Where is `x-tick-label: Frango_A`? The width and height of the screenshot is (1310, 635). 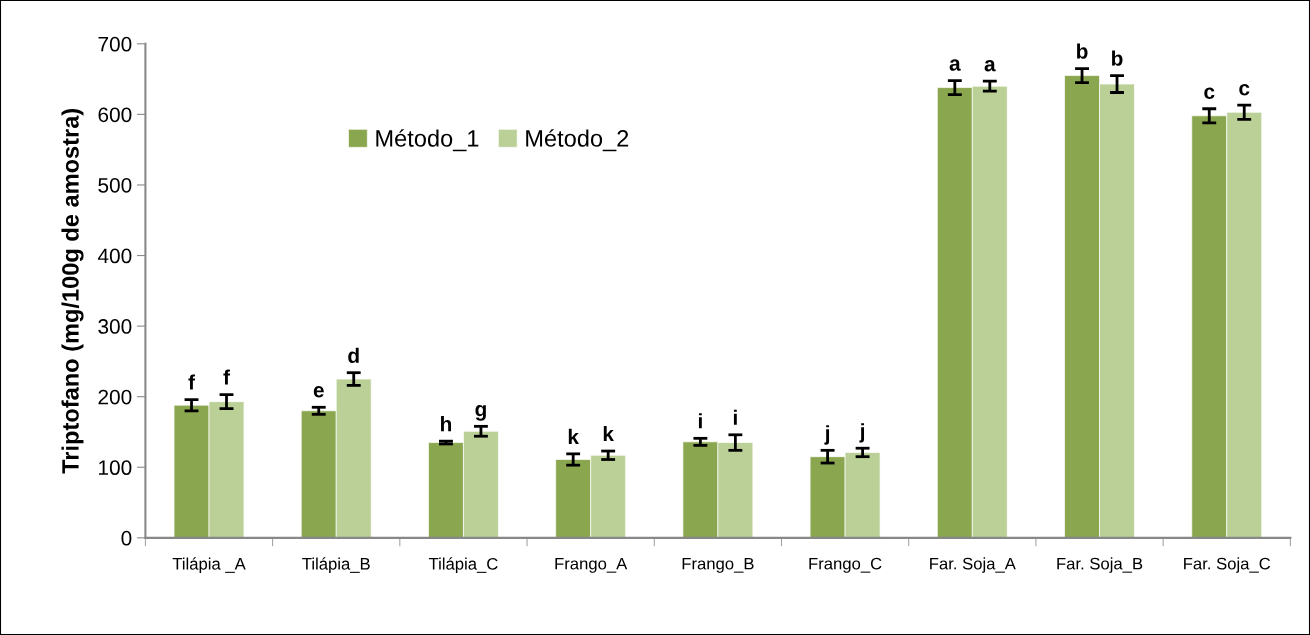
x-tick-label: Frango_A is located at coordinates (591, 565).